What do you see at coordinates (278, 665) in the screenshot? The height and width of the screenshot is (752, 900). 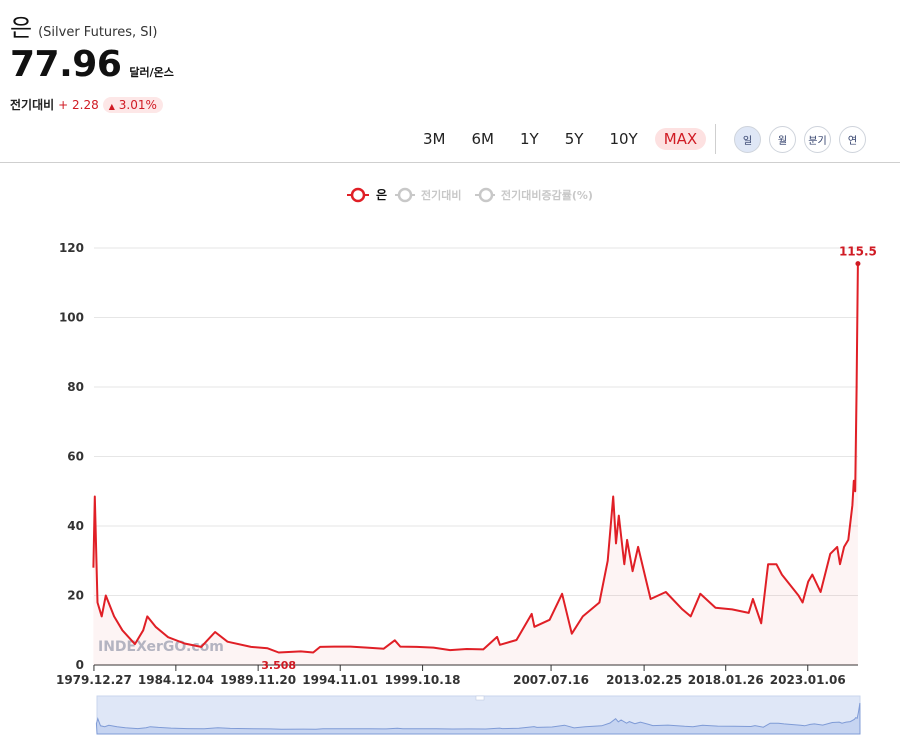 I see `min-label: 3.508` at bounding box center [278, 665].